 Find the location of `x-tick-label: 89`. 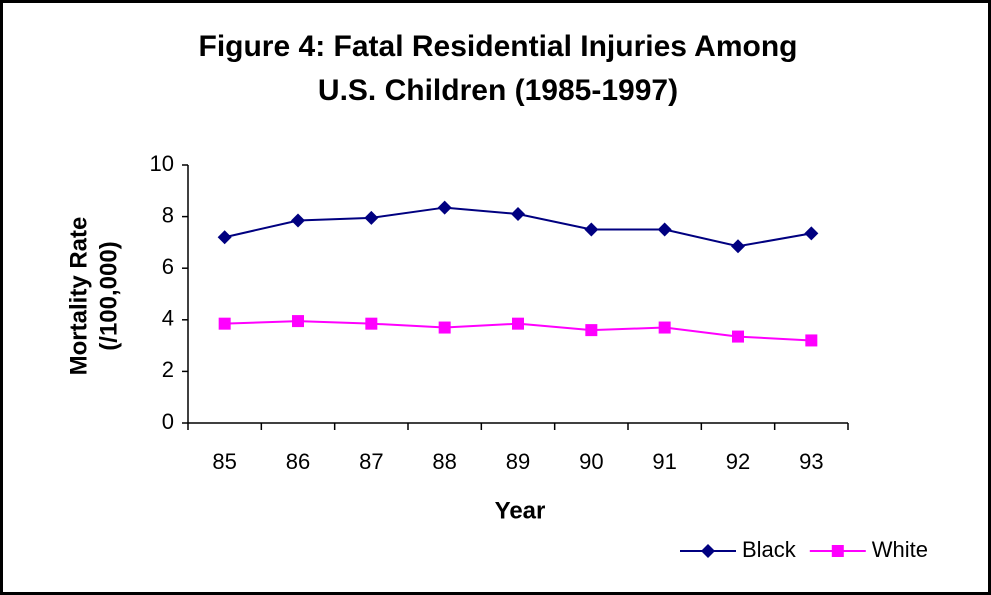

x-tick-label: 89 is located at coordinates (518, 461).